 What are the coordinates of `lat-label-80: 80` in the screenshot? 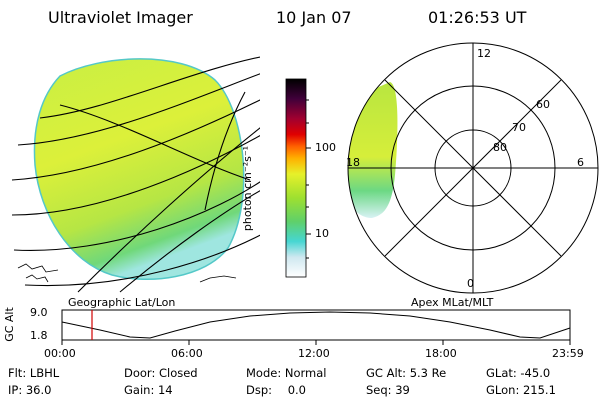 It's located at (500, 147).